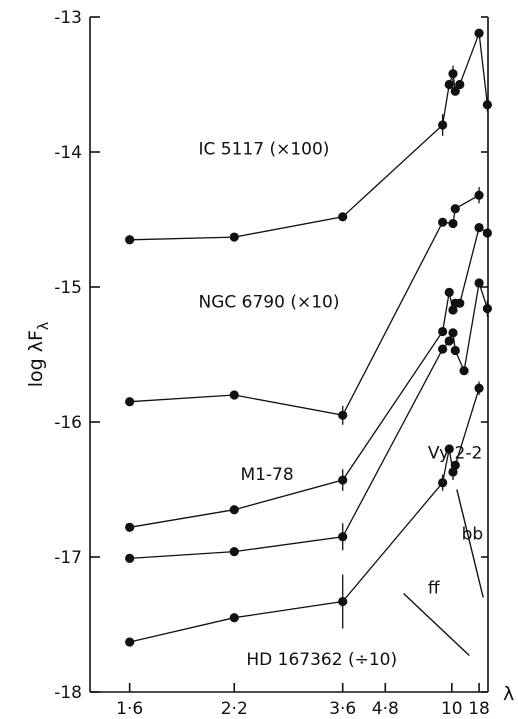 This screenshot has width=518, height=719. I want to click on y-tick-label: -16, so click(68, 423).